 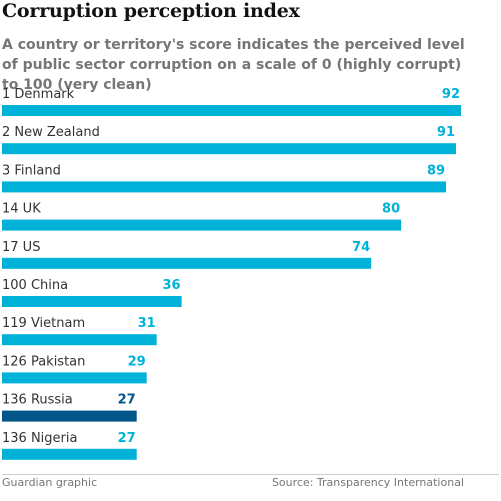 I want to click on value-label: 74, so click(x=361, y=247).